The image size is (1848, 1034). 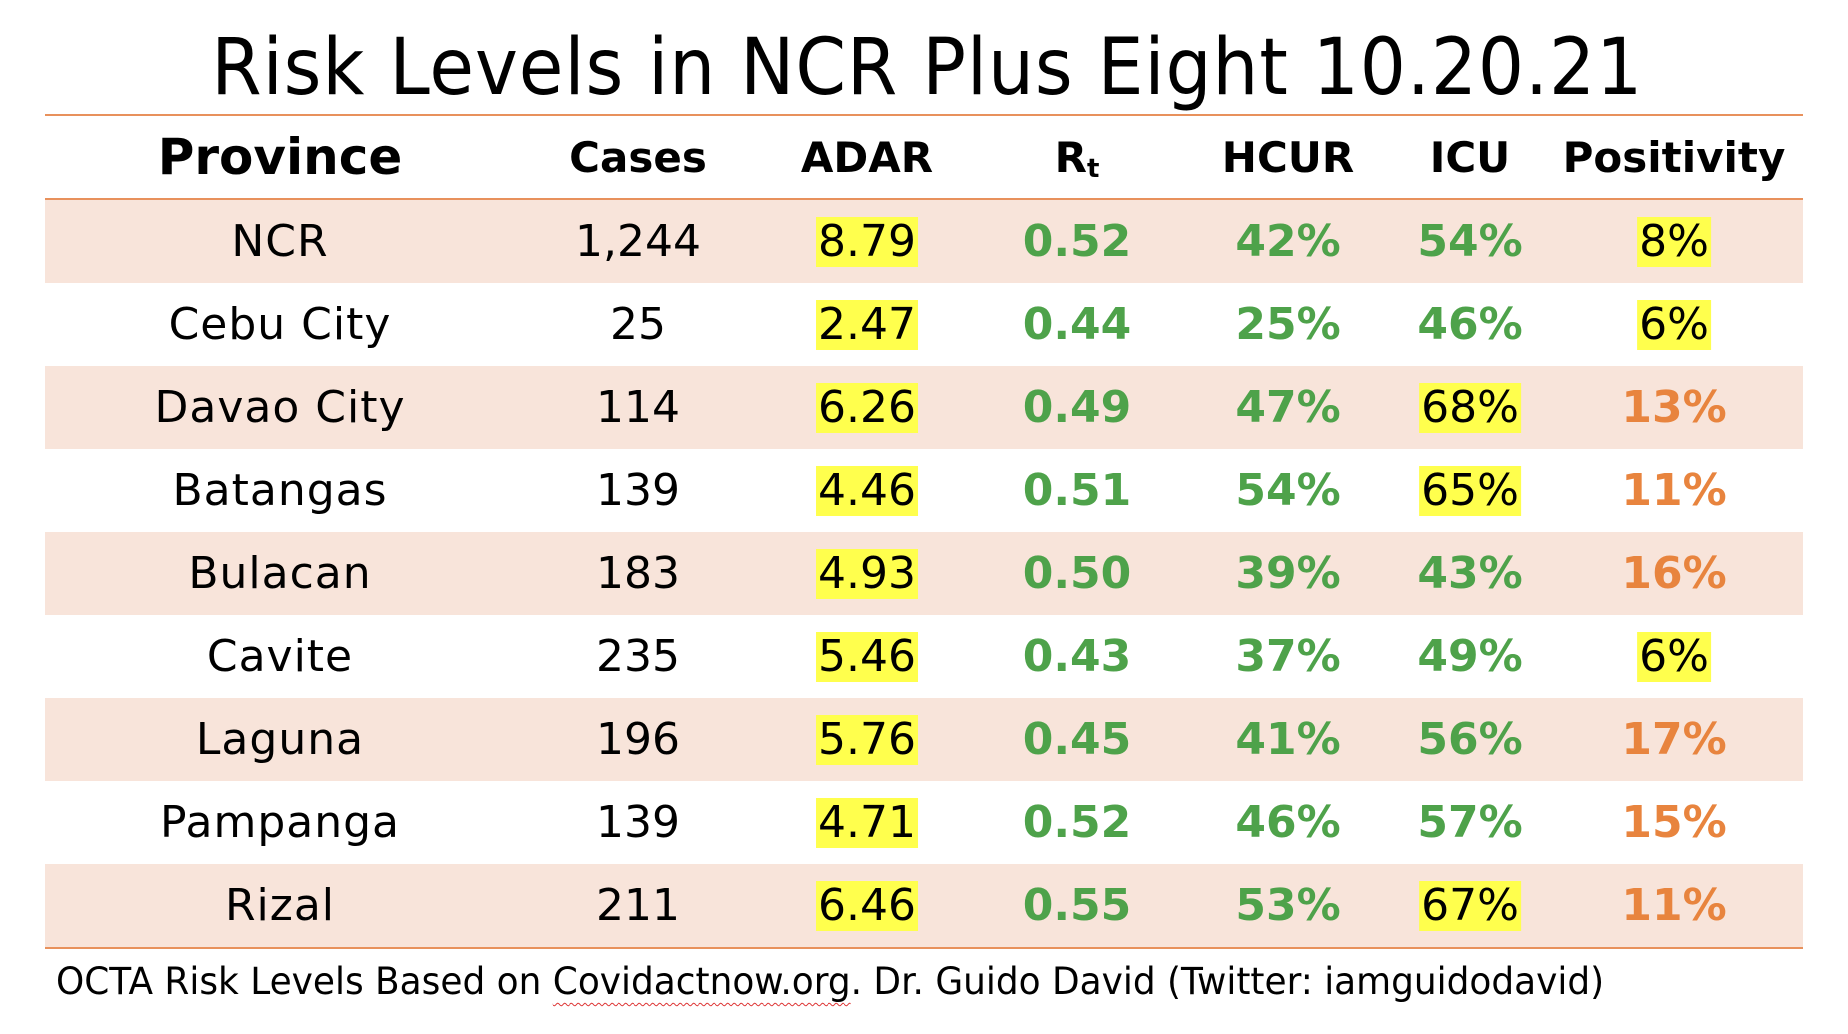 What do you see at coordinates (1077, 656) in the screenshot?
I see `rt-value: 0.43` at bounding box center [1077, 656].